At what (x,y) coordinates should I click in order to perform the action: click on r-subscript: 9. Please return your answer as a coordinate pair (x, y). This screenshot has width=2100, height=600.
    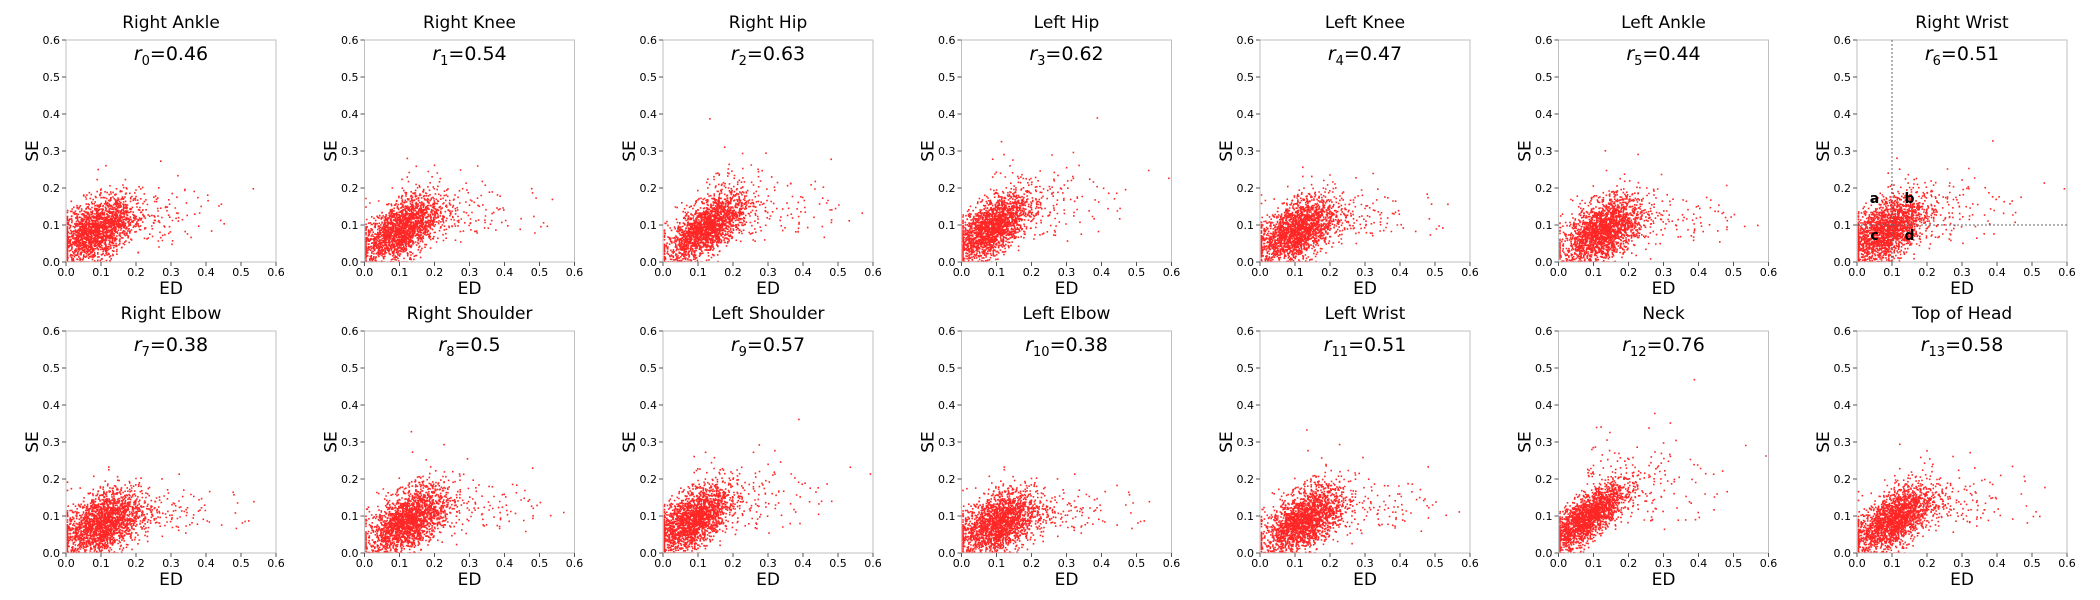
    Looking at the image, I should click on (743, 352).